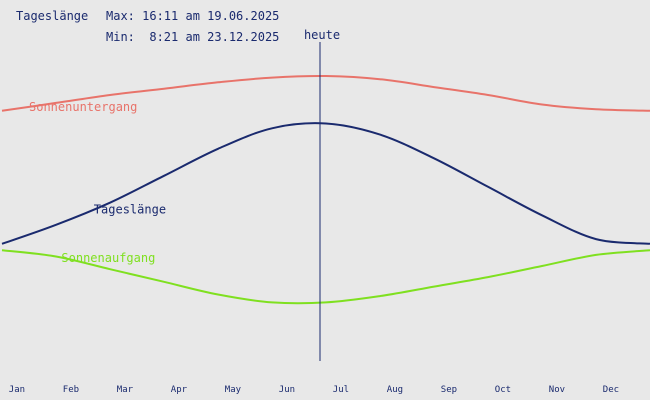 Image resolution: width=650 pixels, height=400 pixels. I want to click on x-tick-label: Jul, so click(341, 390).